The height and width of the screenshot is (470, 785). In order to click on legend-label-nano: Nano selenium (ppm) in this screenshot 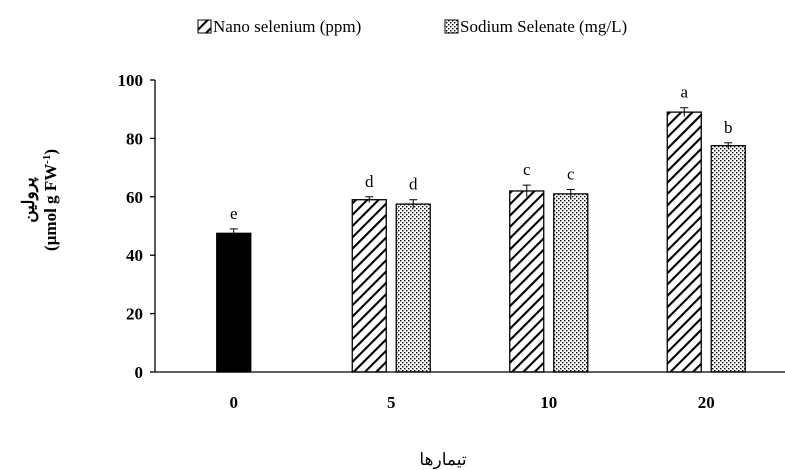, I will do `click(287, 26)`.